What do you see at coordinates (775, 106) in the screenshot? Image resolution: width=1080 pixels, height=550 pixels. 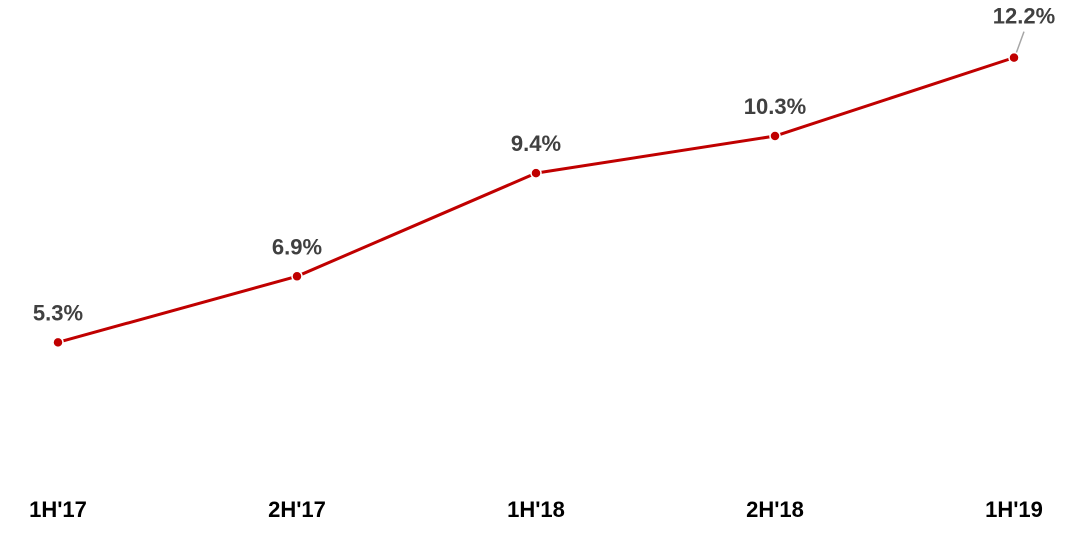 I see `data-label: 10.3%` at bounding box center [775, 106].